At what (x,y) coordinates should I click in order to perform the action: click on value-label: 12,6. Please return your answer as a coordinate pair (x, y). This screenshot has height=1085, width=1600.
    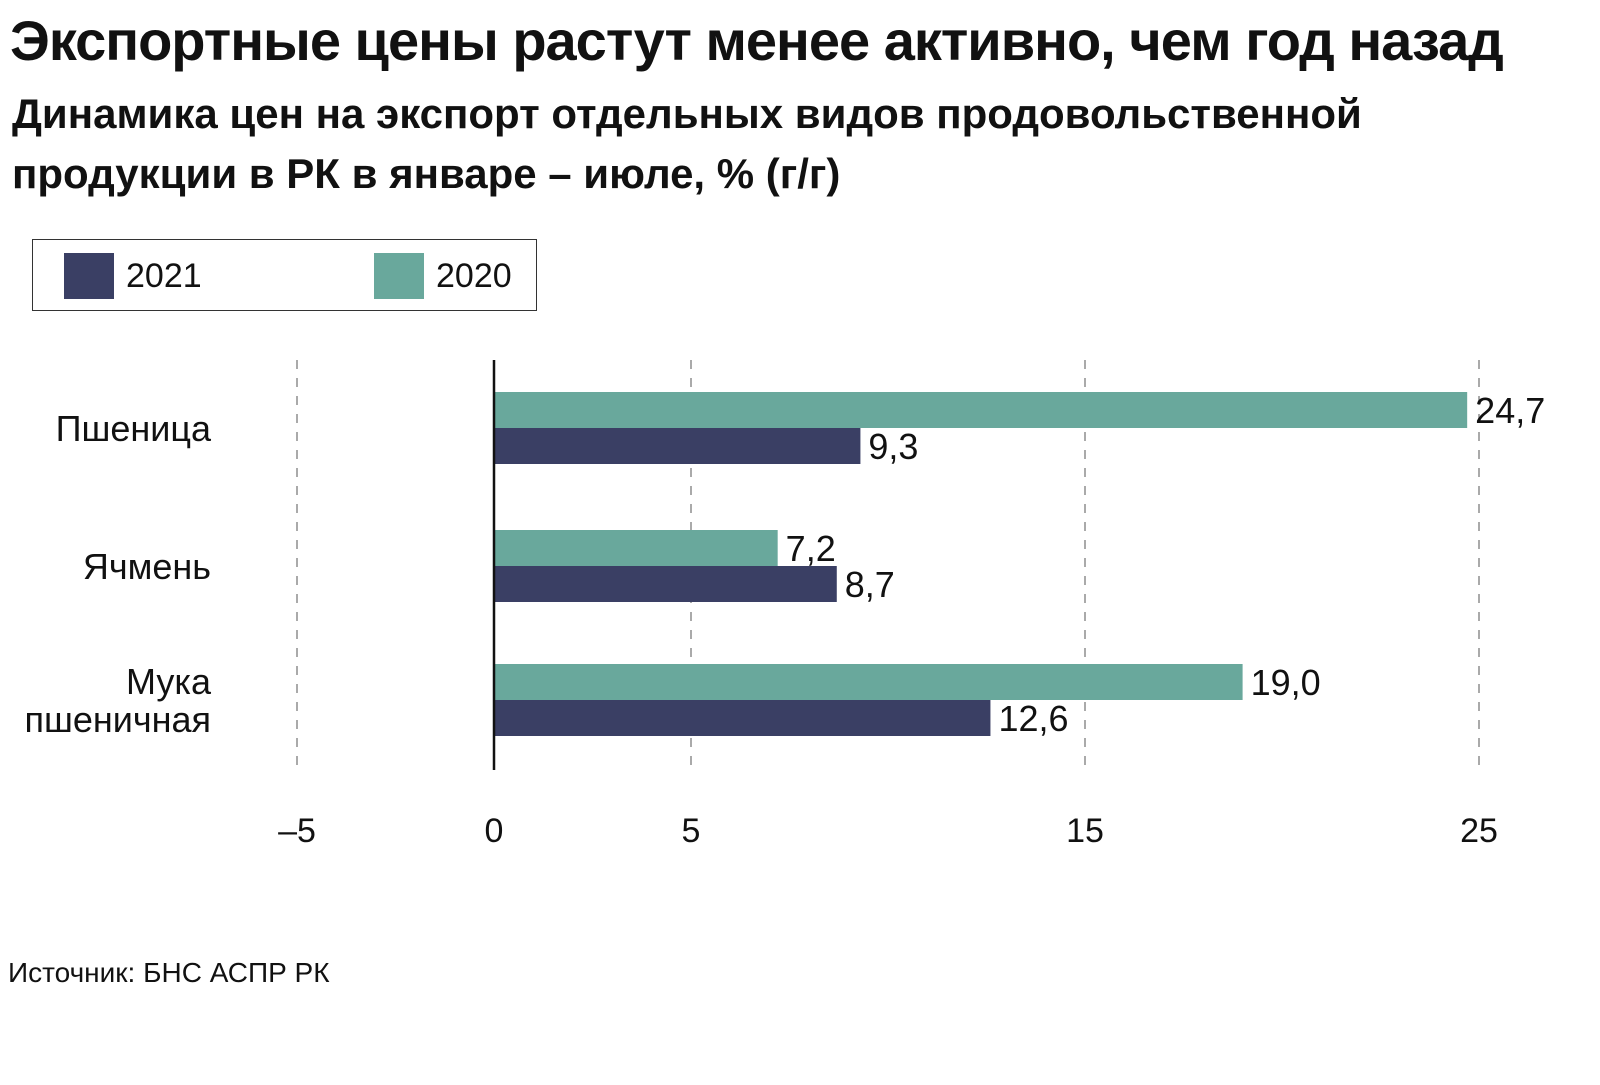
    Looking at the image, I should click on (1033, 718).